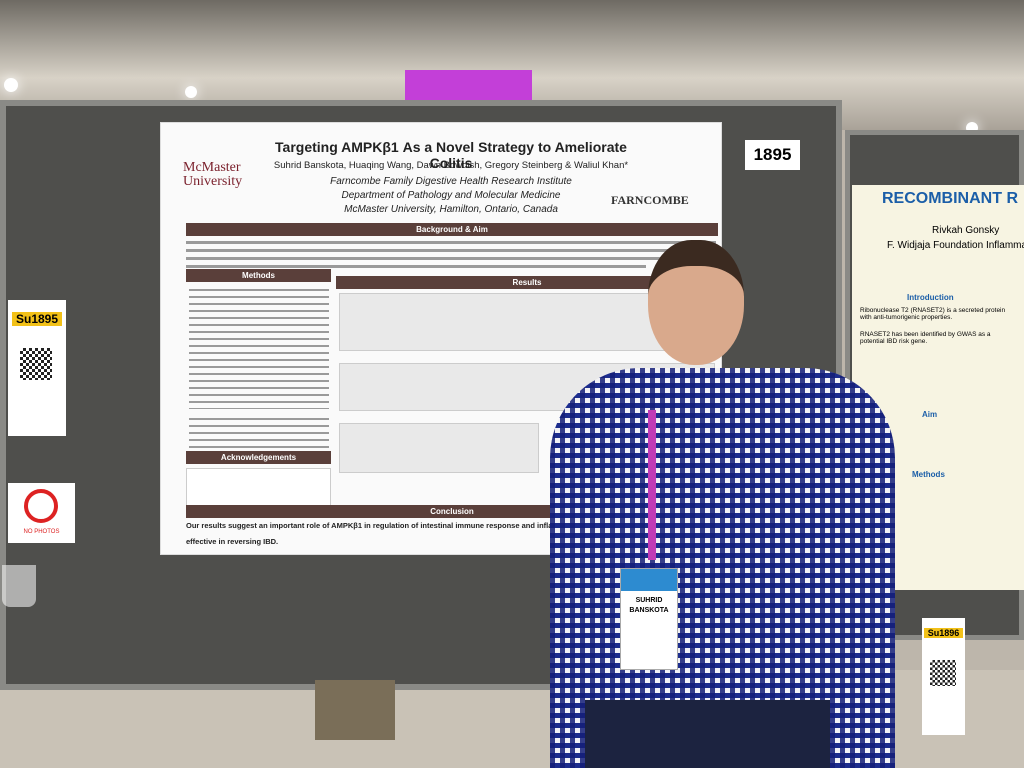 The image size is (1024, 768). What do you see at coordinates (258, 487) in the screenshot?
I see `logos` at bounding box center [258, 487].